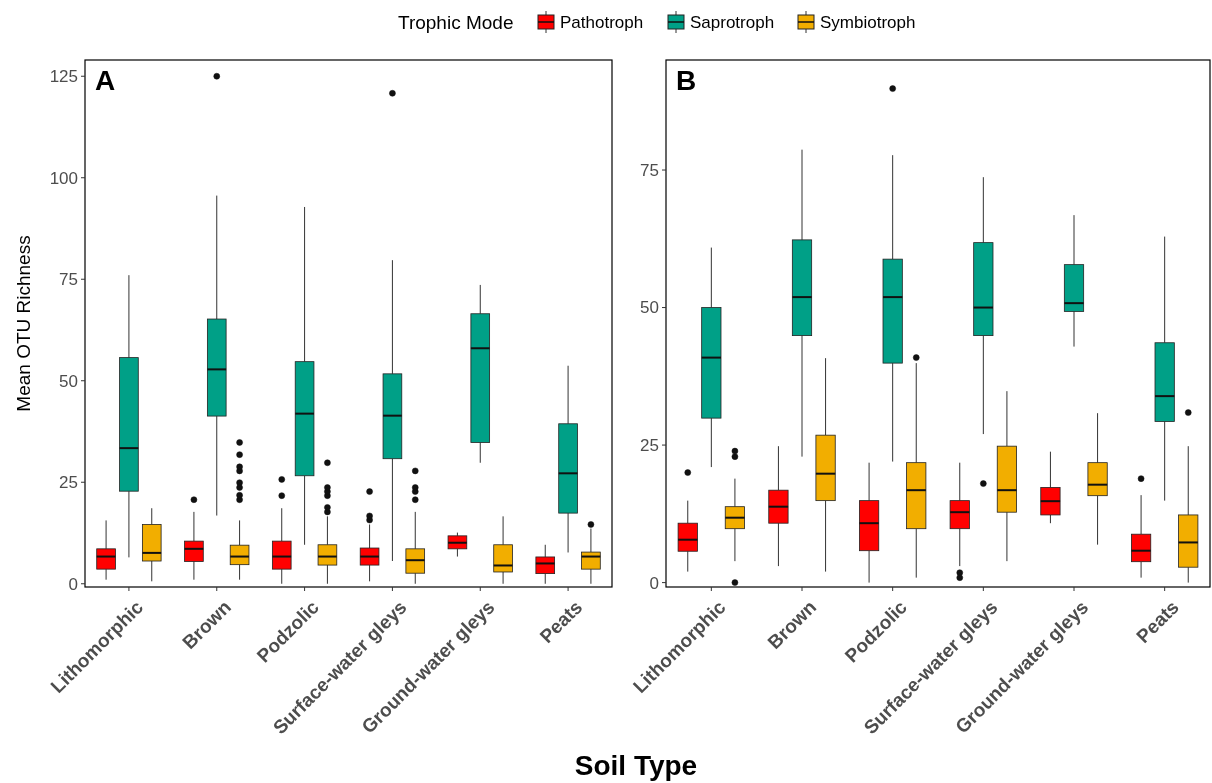  What do you see at coordinates (456, 22) in the screenshot?
I see `legend-title: Trophic Mode` at bounding box center [456, 22].